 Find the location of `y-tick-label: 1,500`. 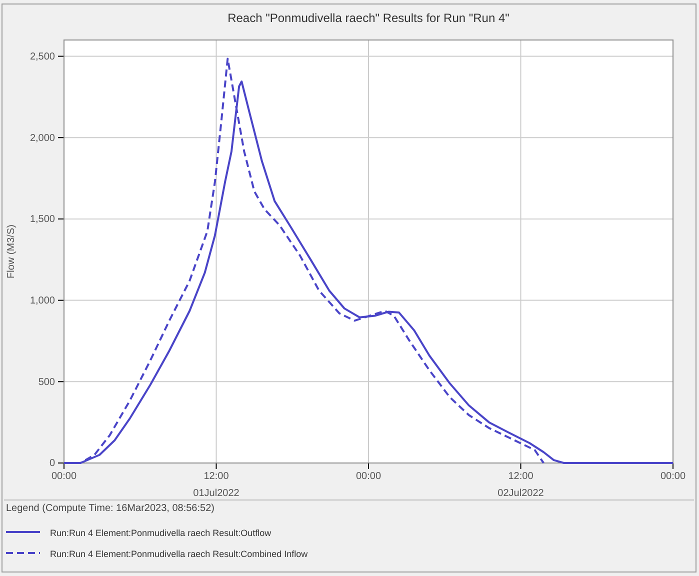

y-tick-label: 1,500 is located at coordinates (43, 220).